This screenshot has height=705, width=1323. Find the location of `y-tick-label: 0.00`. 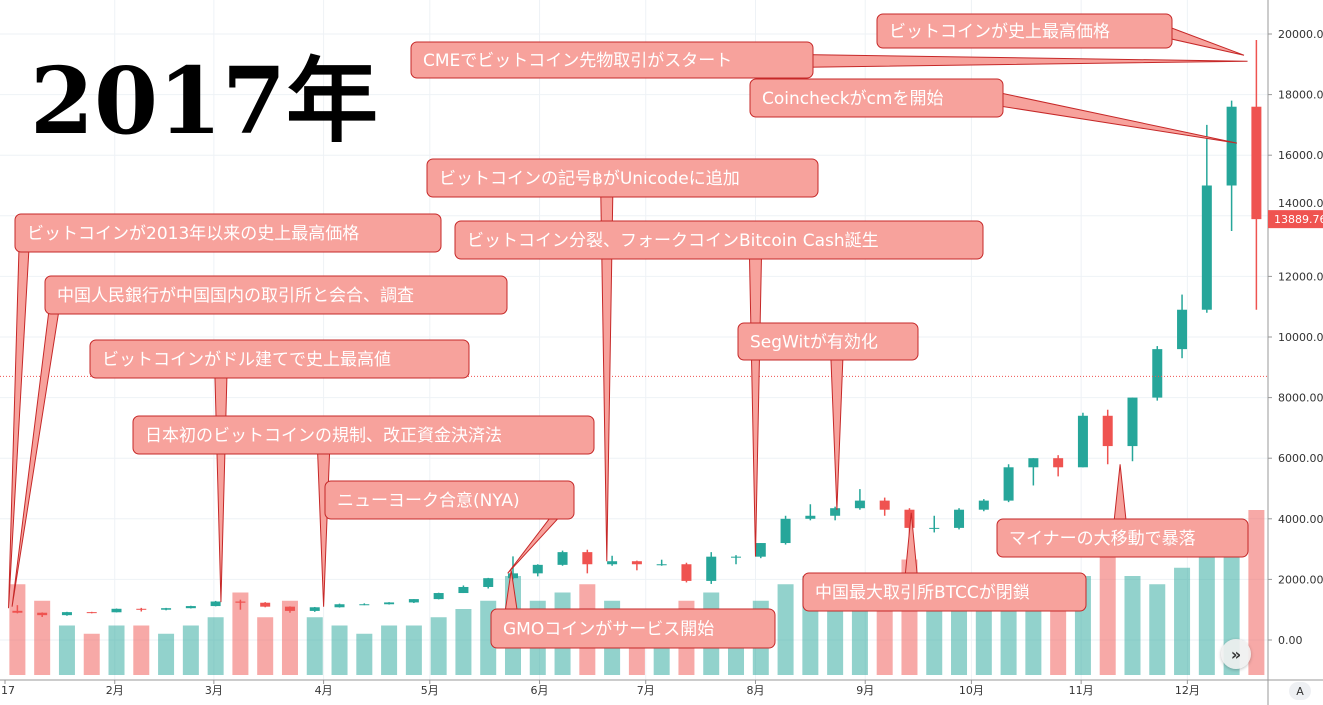

y-tick-label: 0.00 is located at coordinates (1290, 640).